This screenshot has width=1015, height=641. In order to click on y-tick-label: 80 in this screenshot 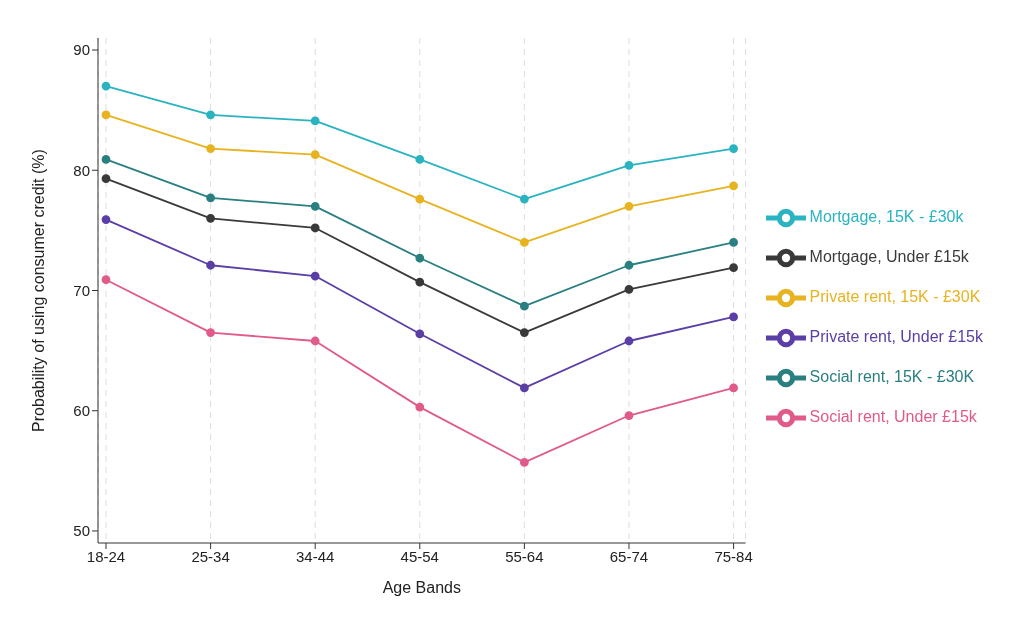, I will do `click(81, 170)`.